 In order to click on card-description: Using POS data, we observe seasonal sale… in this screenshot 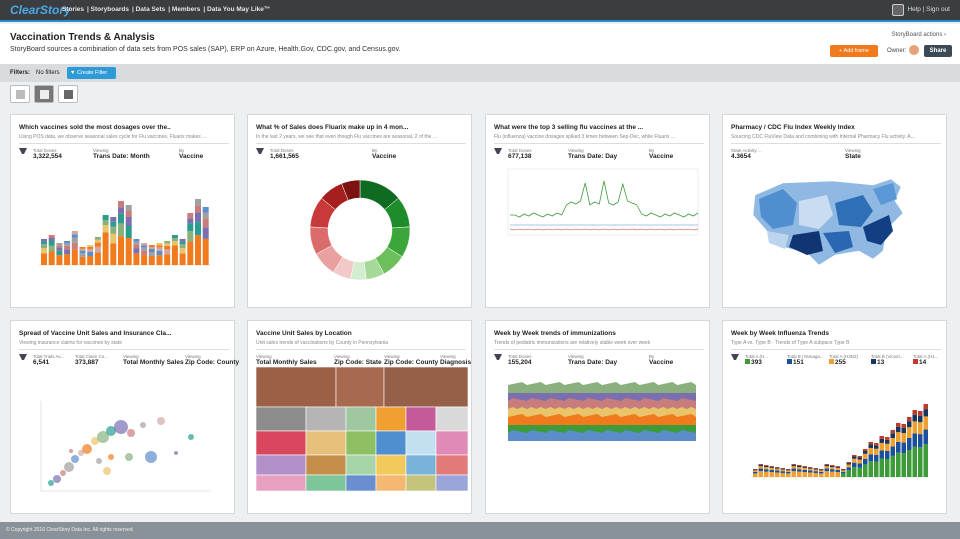, I will do `click(124, 139)`.